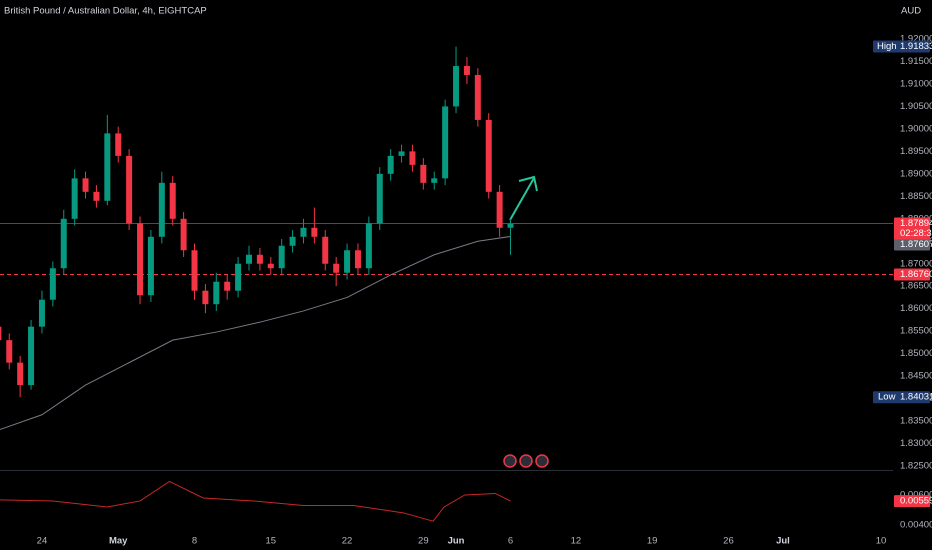  What do you see at coordinates (510, 541) in the screenshot?
I see `x-tick-label: 6` at bounding box center [510, 541].